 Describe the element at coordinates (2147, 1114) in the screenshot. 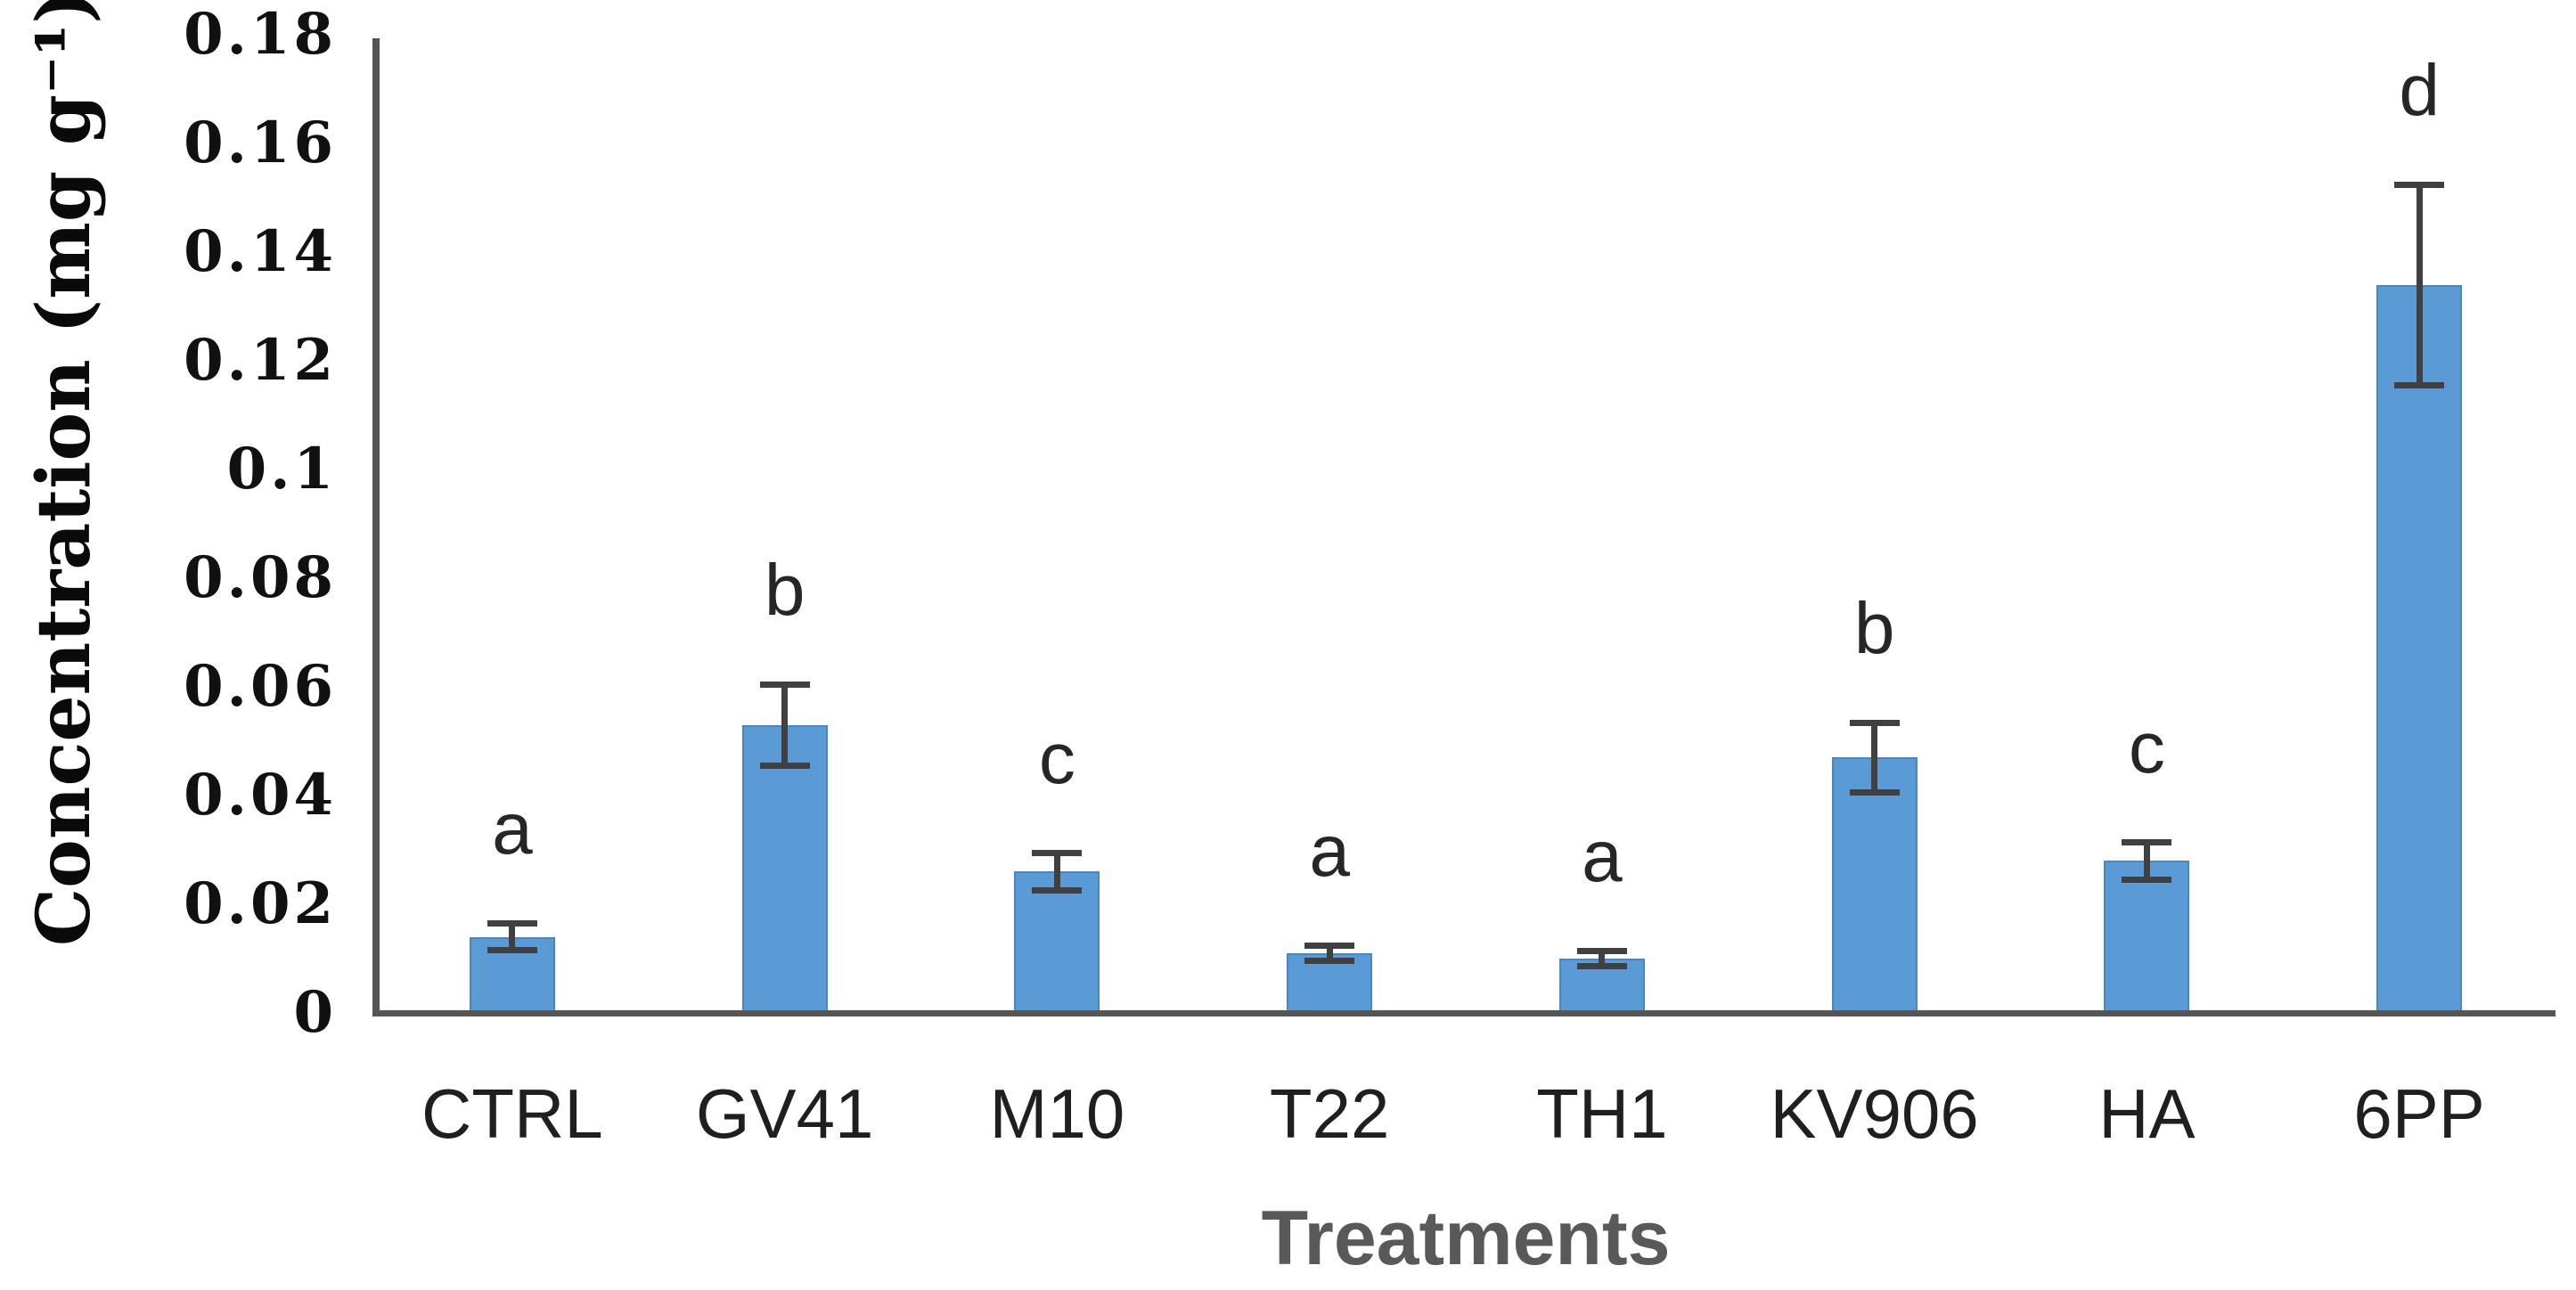

I see `x-tick-label: HA` at that location.